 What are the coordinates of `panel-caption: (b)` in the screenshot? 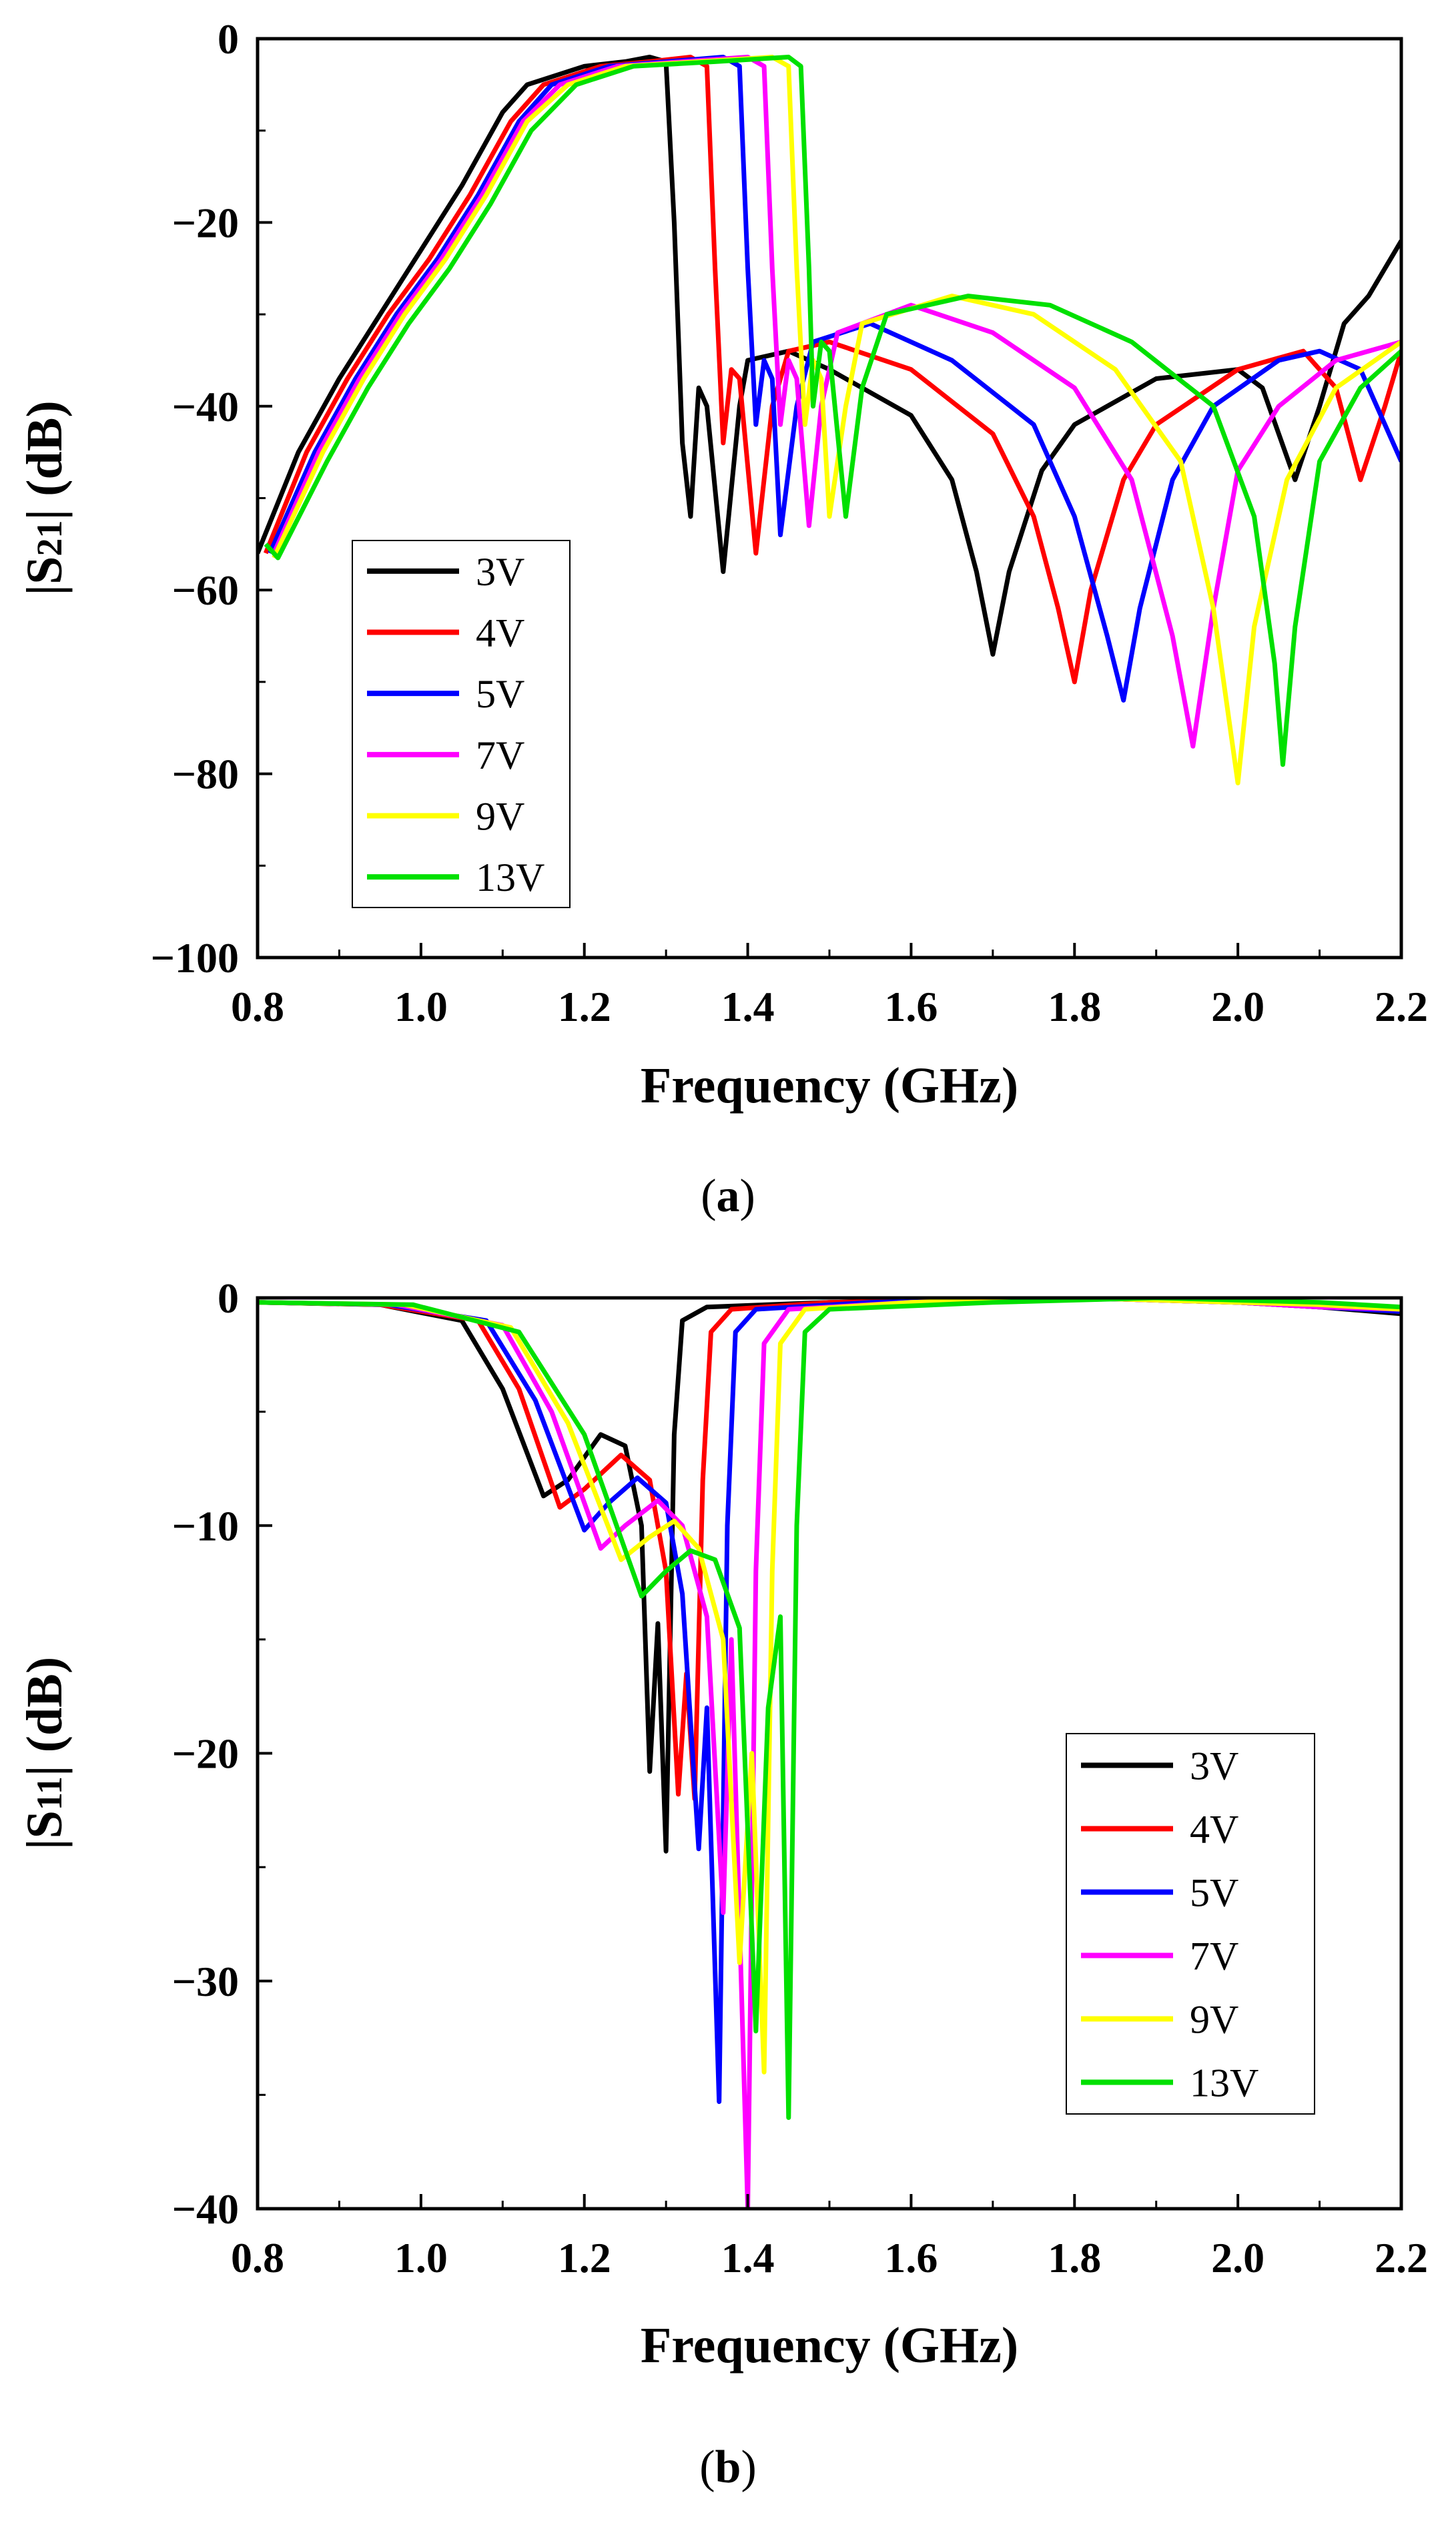 It's located at (728, 2468).